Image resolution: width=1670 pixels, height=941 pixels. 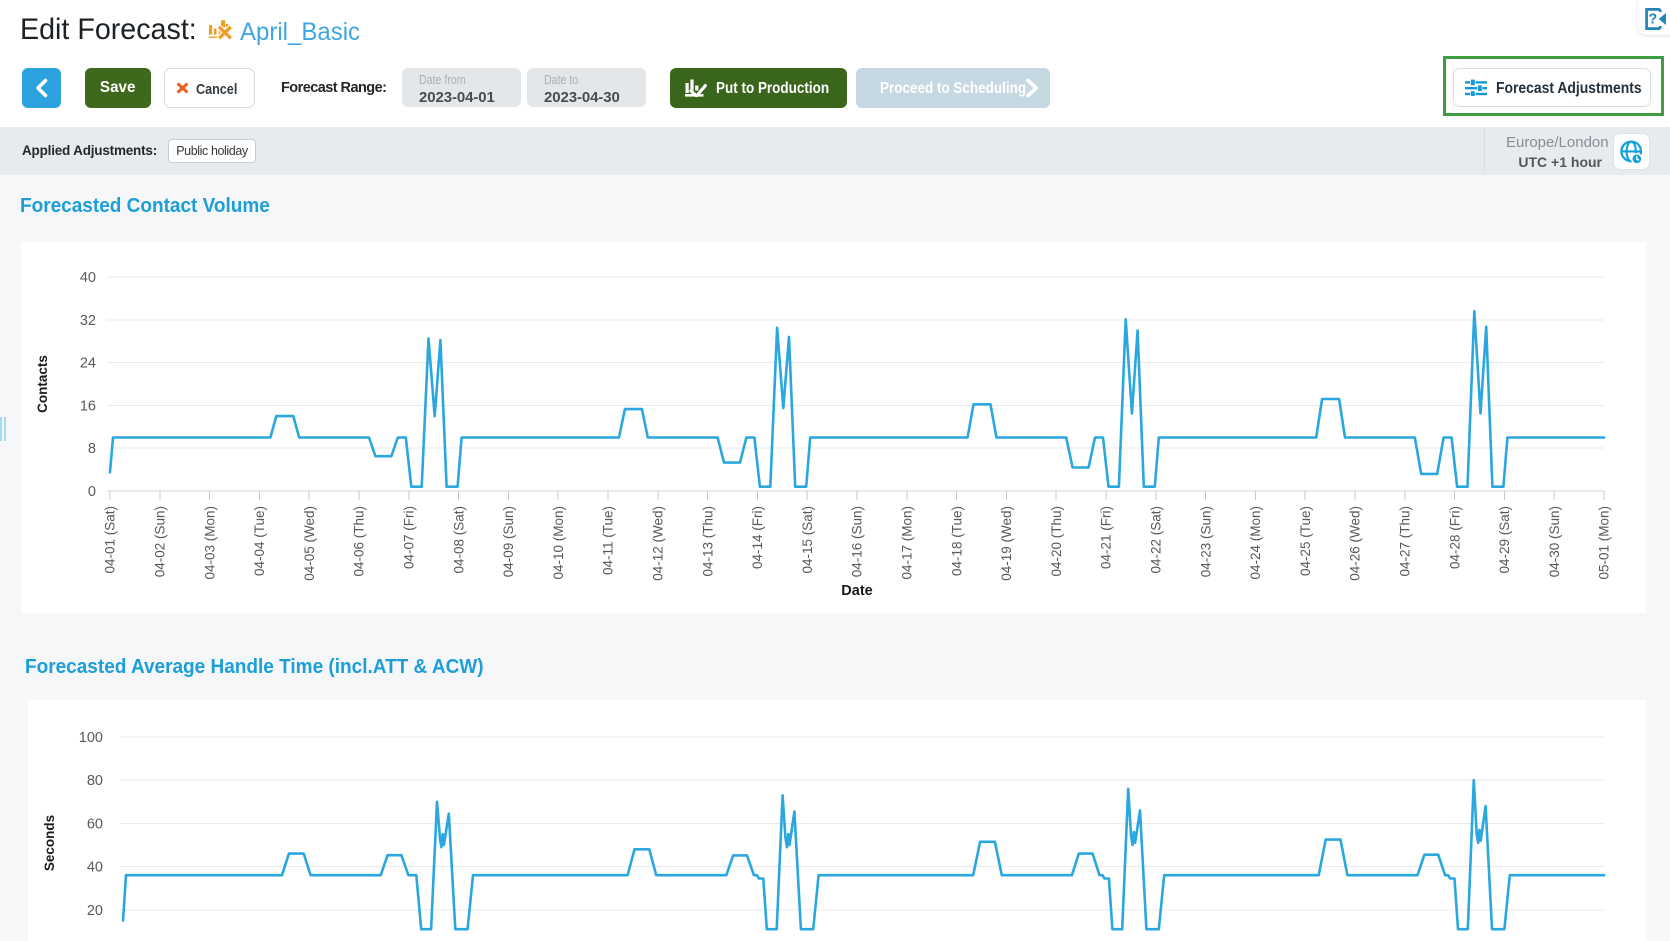 What do you see at coordinates (92, 449) in the screenshot?
I see `svg-text: 8` at bounding box center [92, 449].